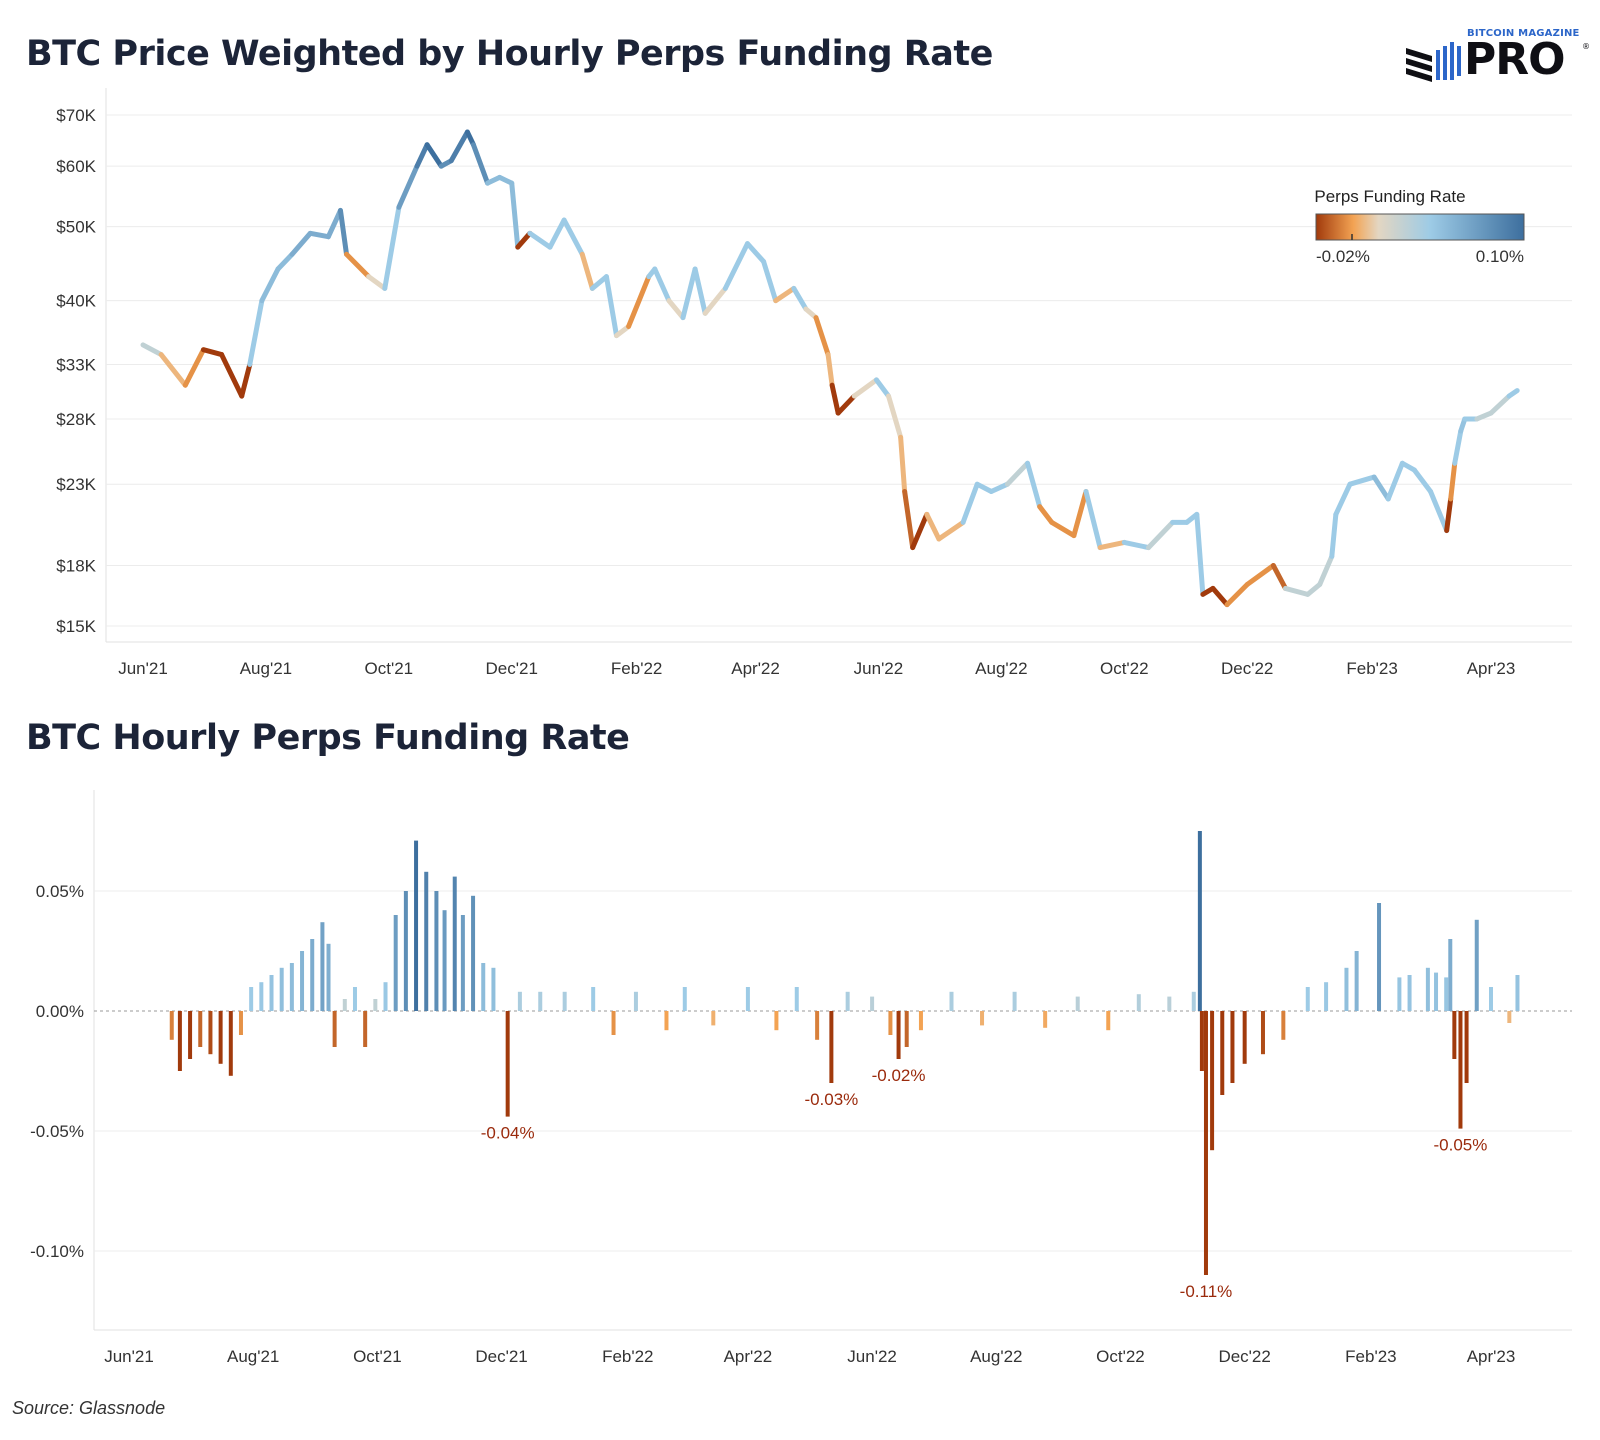  Describe the element at coordinates (76, 227) in the screenshot. I see `top-y-tick-label: $50K` at that location.